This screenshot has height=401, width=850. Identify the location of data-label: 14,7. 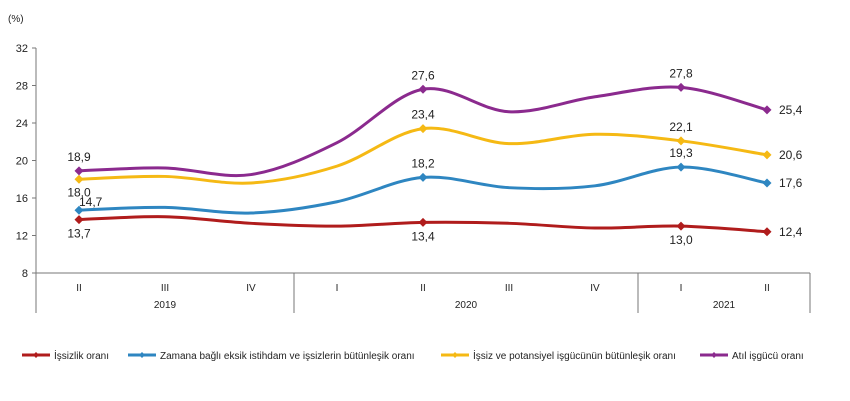
(91, 202).